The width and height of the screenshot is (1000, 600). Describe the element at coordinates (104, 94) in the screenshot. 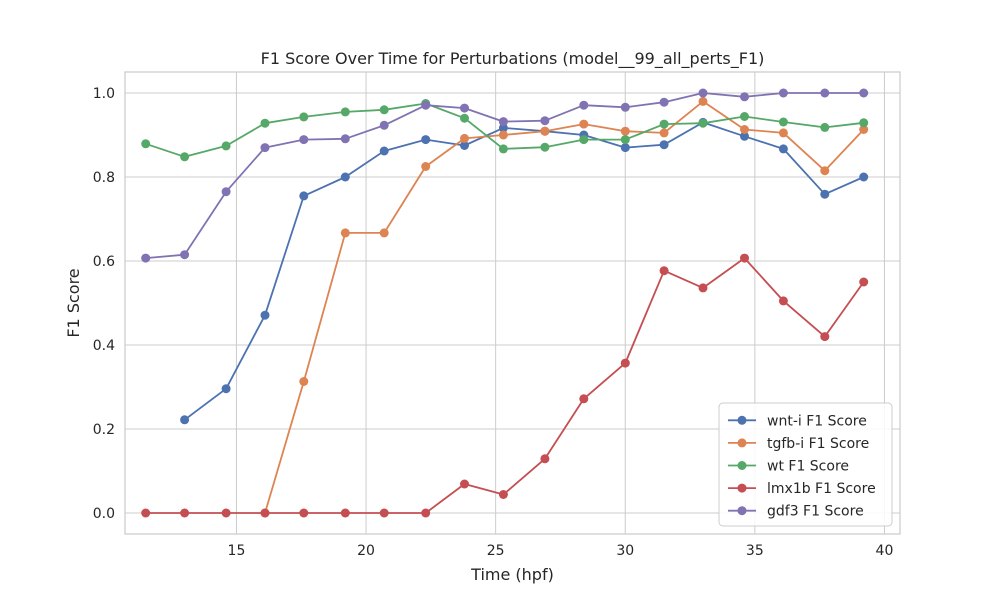

I see `y-tick-label: 1.0` at that location.